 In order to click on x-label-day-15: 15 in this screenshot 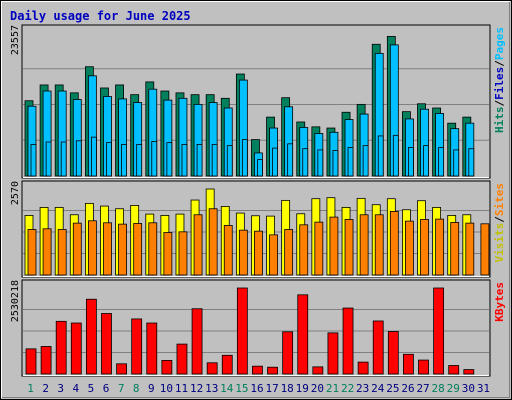, I will do `click(241, 388)`.